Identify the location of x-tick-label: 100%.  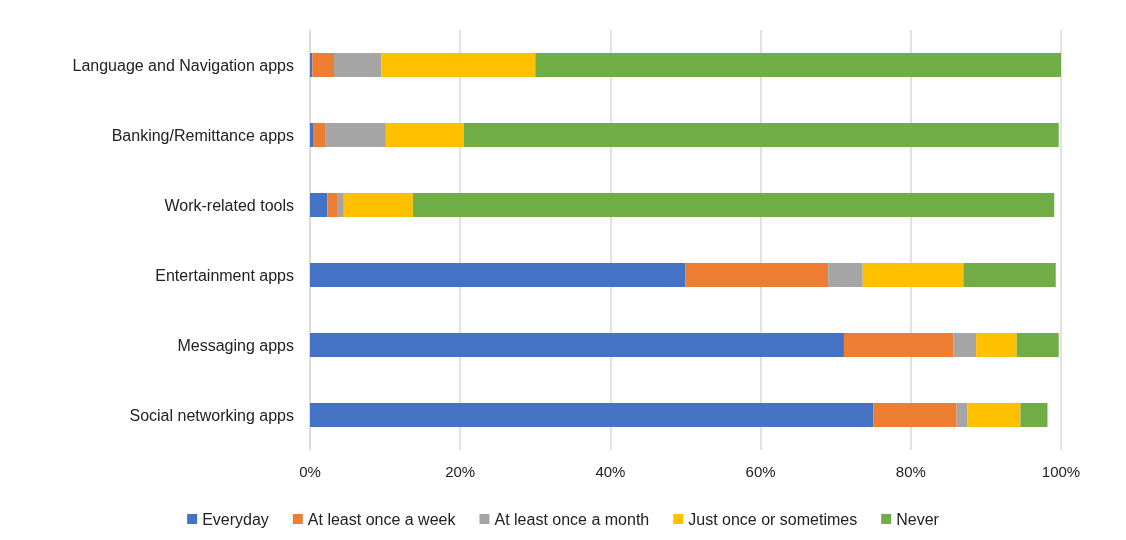
(1061, 471).